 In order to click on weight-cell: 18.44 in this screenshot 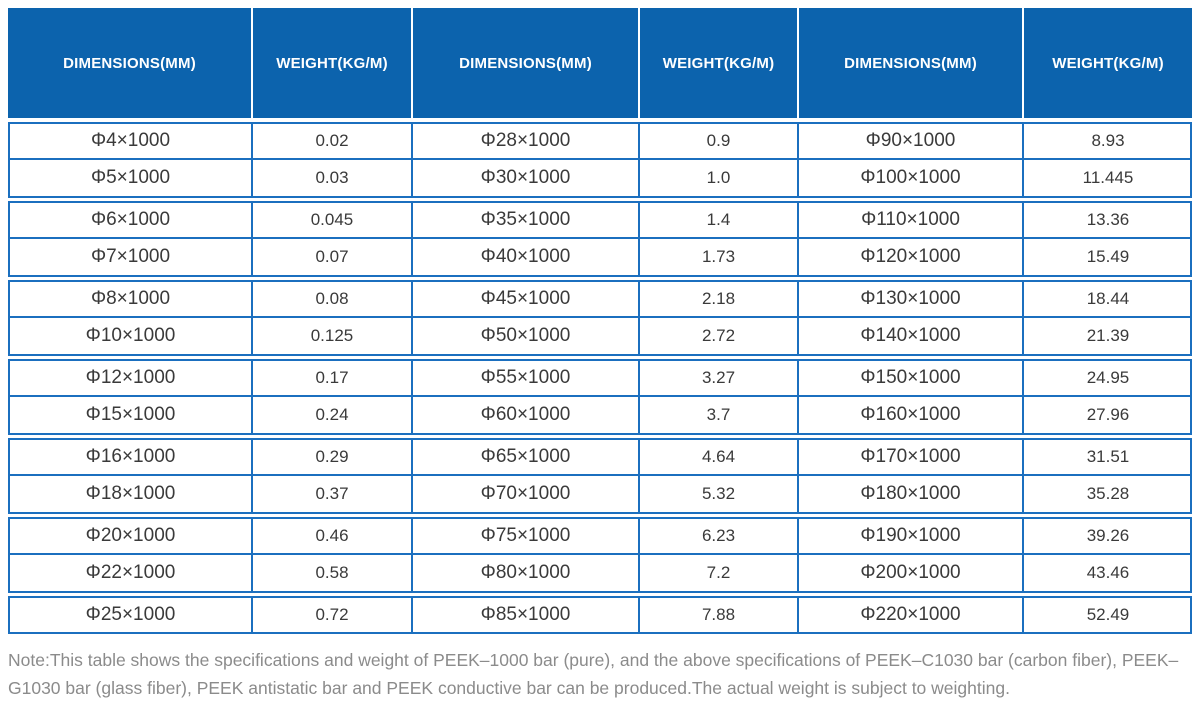, I will do `click(1107, 299)`.